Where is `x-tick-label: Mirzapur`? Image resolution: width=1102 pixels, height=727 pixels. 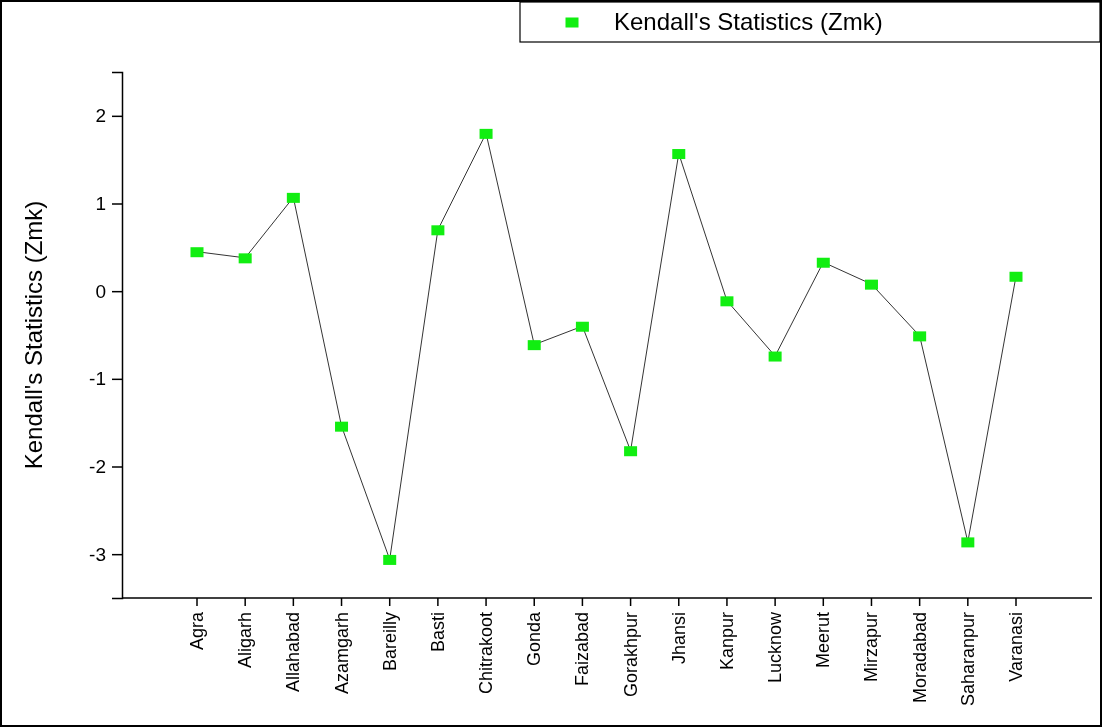
x-tick-label: Mirzapur is located at coordinates (871, 647).